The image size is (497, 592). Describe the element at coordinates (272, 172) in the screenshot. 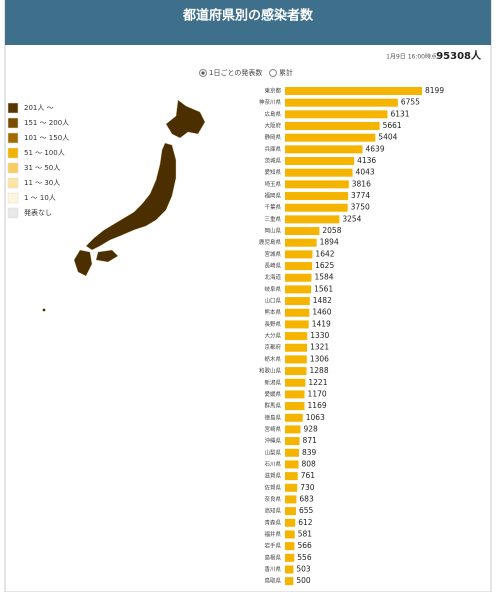

I see `category-label: 愛知県` at that location.